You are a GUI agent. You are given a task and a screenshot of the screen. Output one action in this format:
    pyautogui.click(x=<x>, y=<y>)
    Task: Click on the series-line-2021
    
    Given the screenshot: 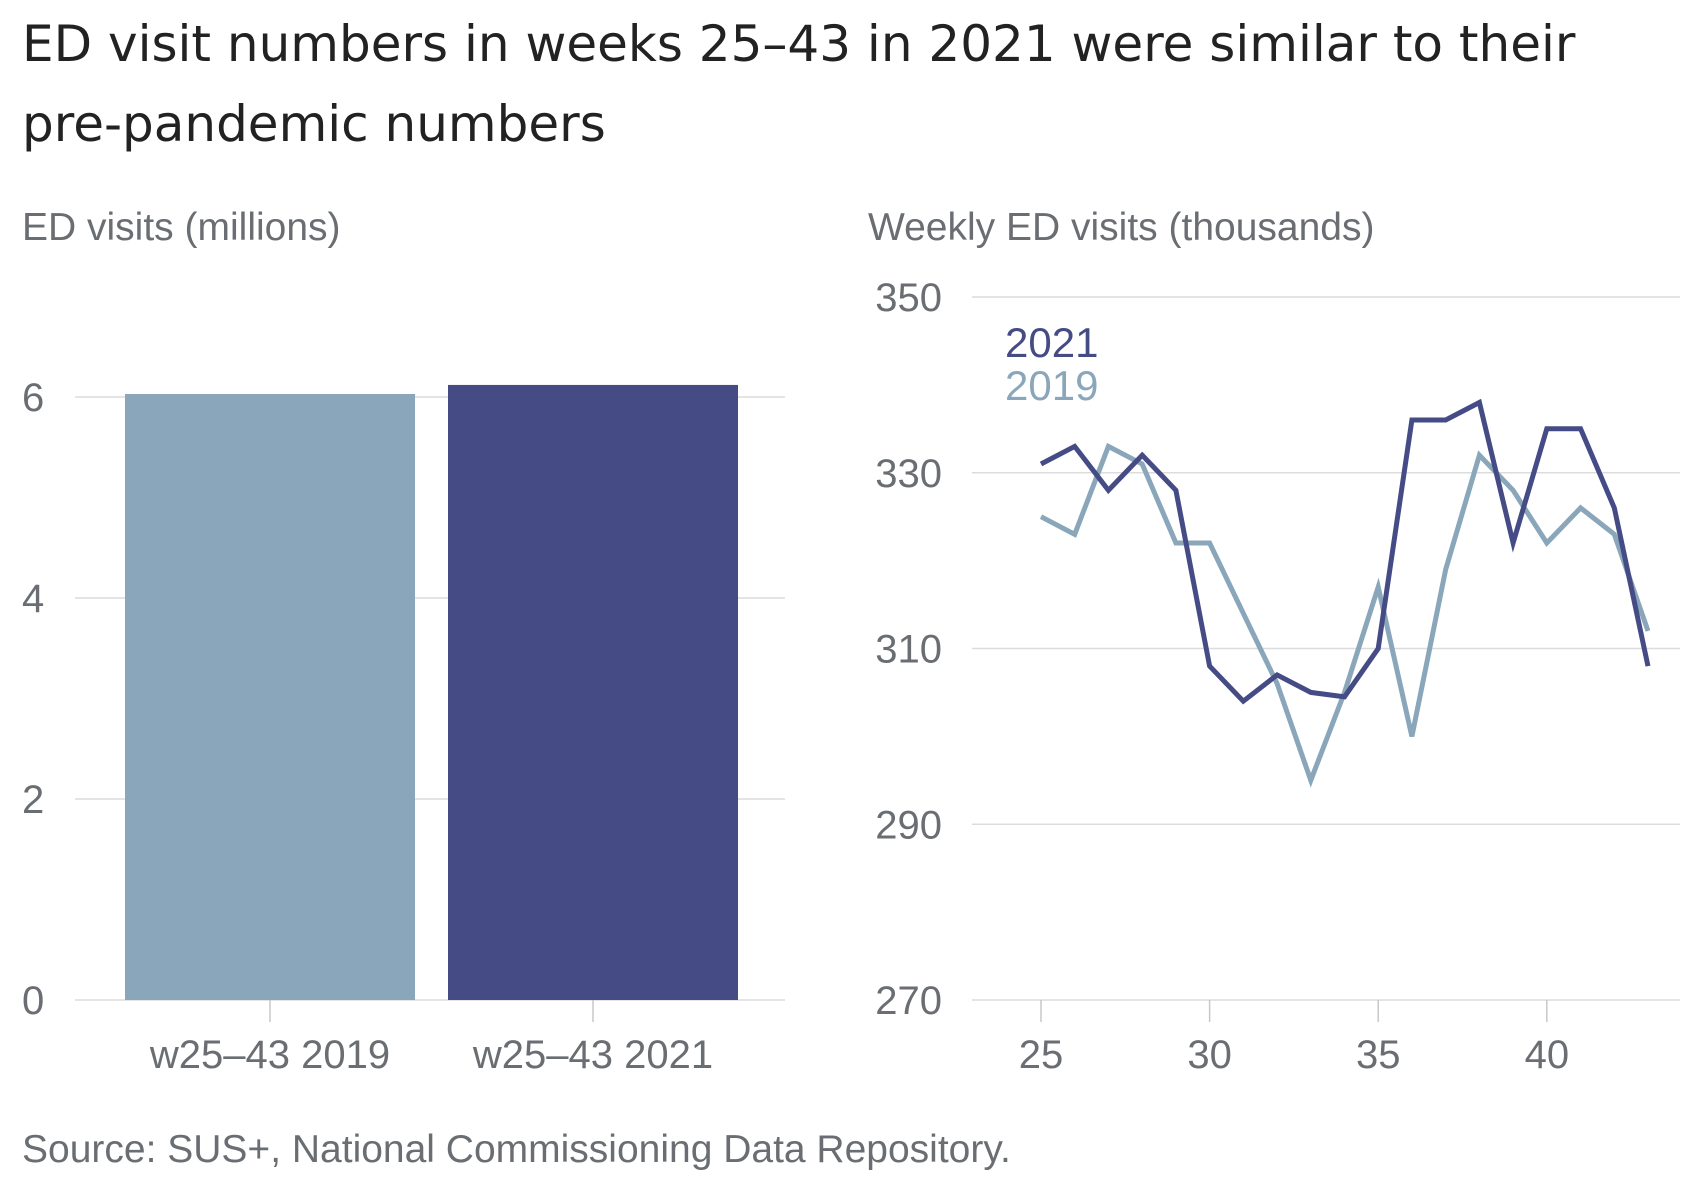 What is the action you would take?
    pyautogui.click(x=1345, y=551)
    